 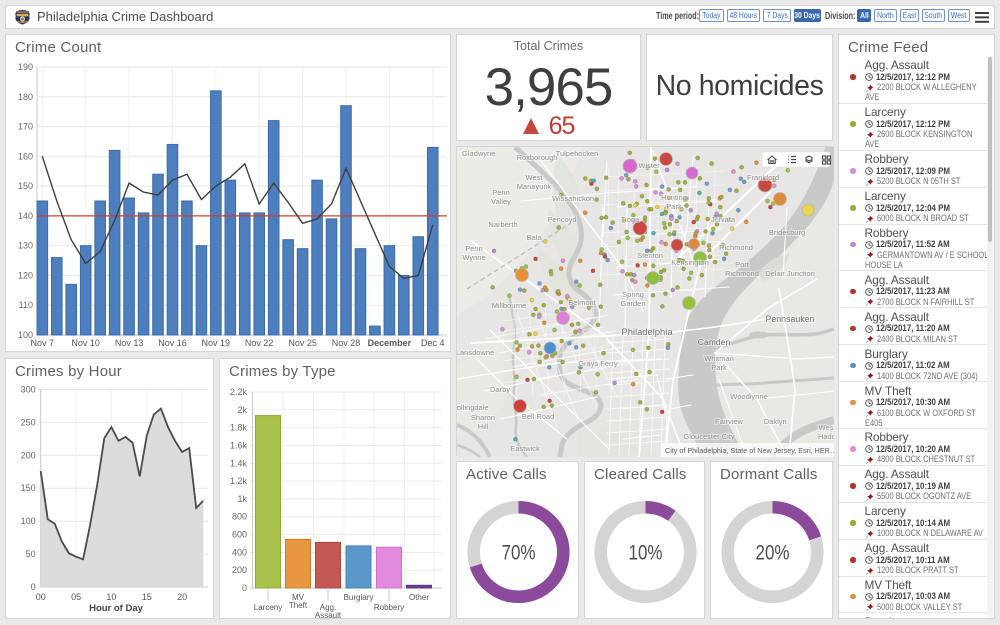 What do you see at coordinates (709, 436) in the screenshot?
I see `svg-text: Gloucester City` at bounding box center [709, 436].